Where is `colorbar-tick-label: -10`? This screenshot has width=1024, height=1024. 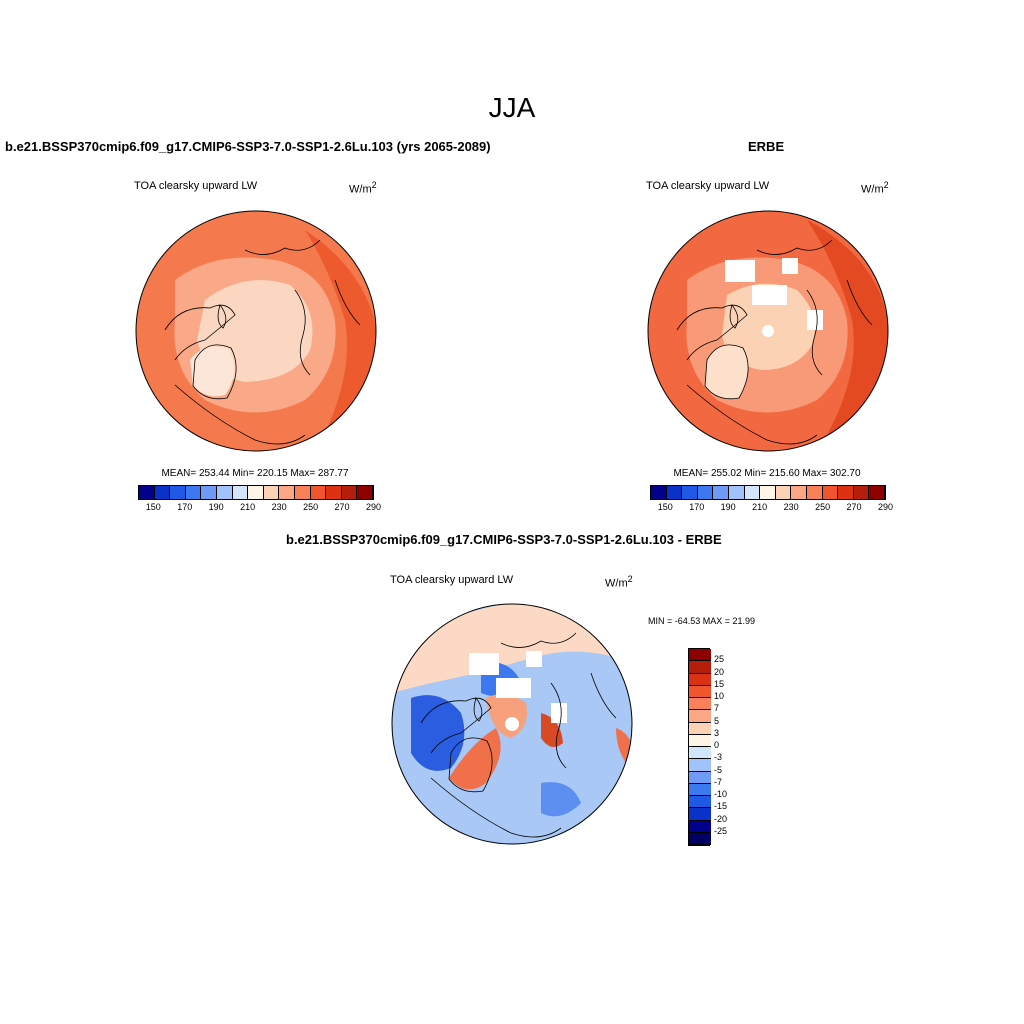 colorbar-tick-label: -10 is located at coordinates (721, 794).